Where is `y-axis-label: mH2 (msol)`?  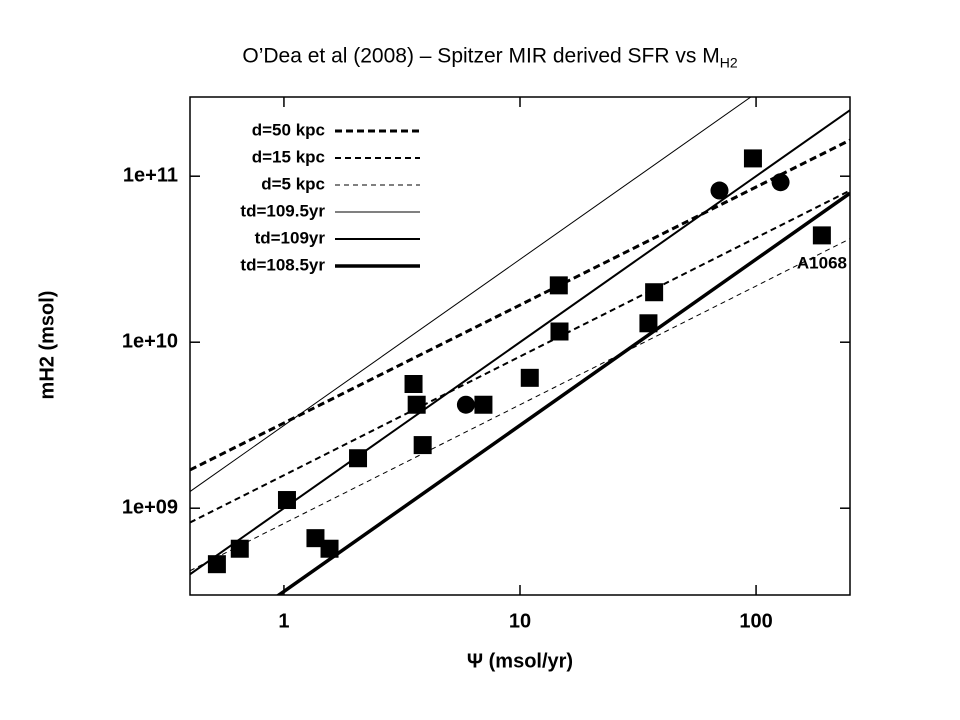
y-axis-label: mH2 (msol) is located at coordinates (47, 345).